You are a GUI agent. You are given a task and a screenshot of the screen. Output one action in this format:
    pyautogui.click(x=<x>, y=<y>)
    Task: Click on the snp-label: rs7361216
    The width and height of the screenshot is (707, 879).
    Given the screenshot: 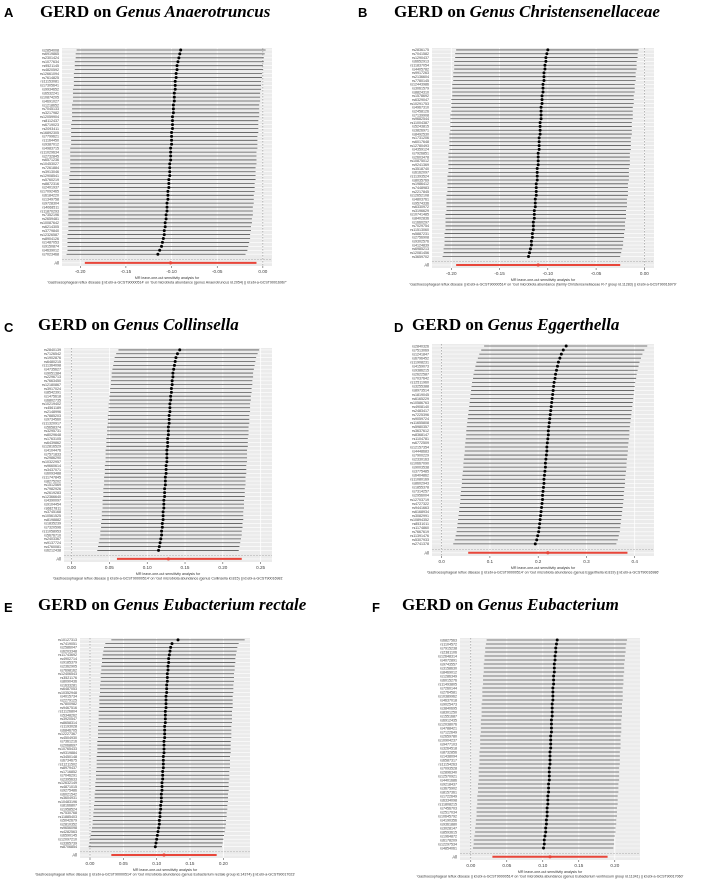 What is the action you would take?
    pyautogui.click(x=68, y=742)
    